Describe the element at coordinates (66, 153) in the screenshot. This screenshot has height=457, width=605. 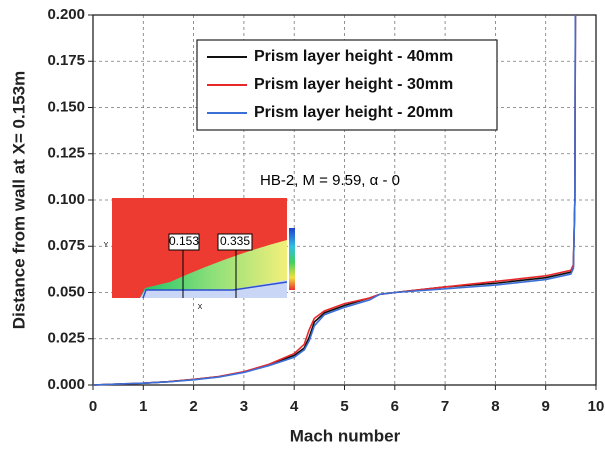
I see `y-tick-label: 0.125` at that location.